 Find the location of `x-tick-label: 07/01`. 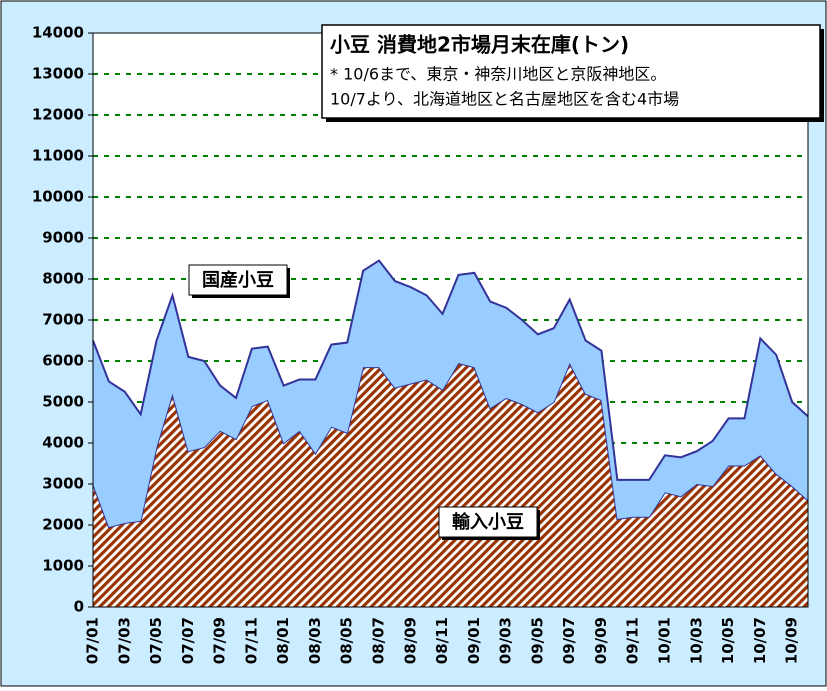

x-tick-label: 07/01 is located at coordinates (93, 640).